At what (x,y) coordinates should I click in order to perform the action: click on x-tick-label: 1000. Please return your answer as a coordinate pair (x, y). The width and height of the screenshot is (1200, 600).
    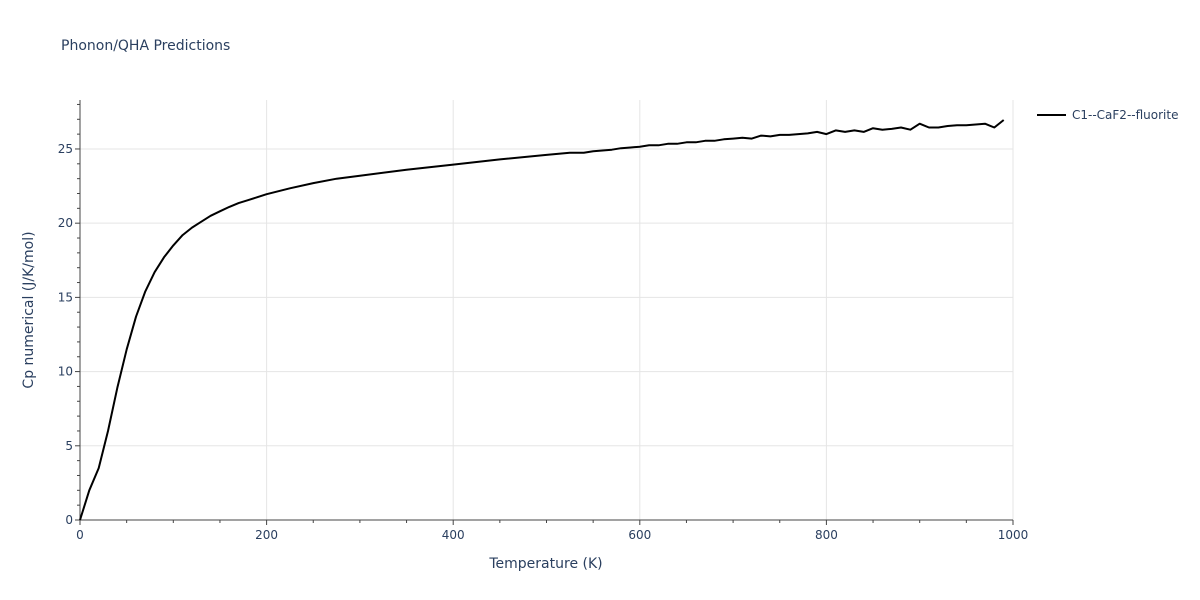
    Looking at the image, I should click on (1013, 535).